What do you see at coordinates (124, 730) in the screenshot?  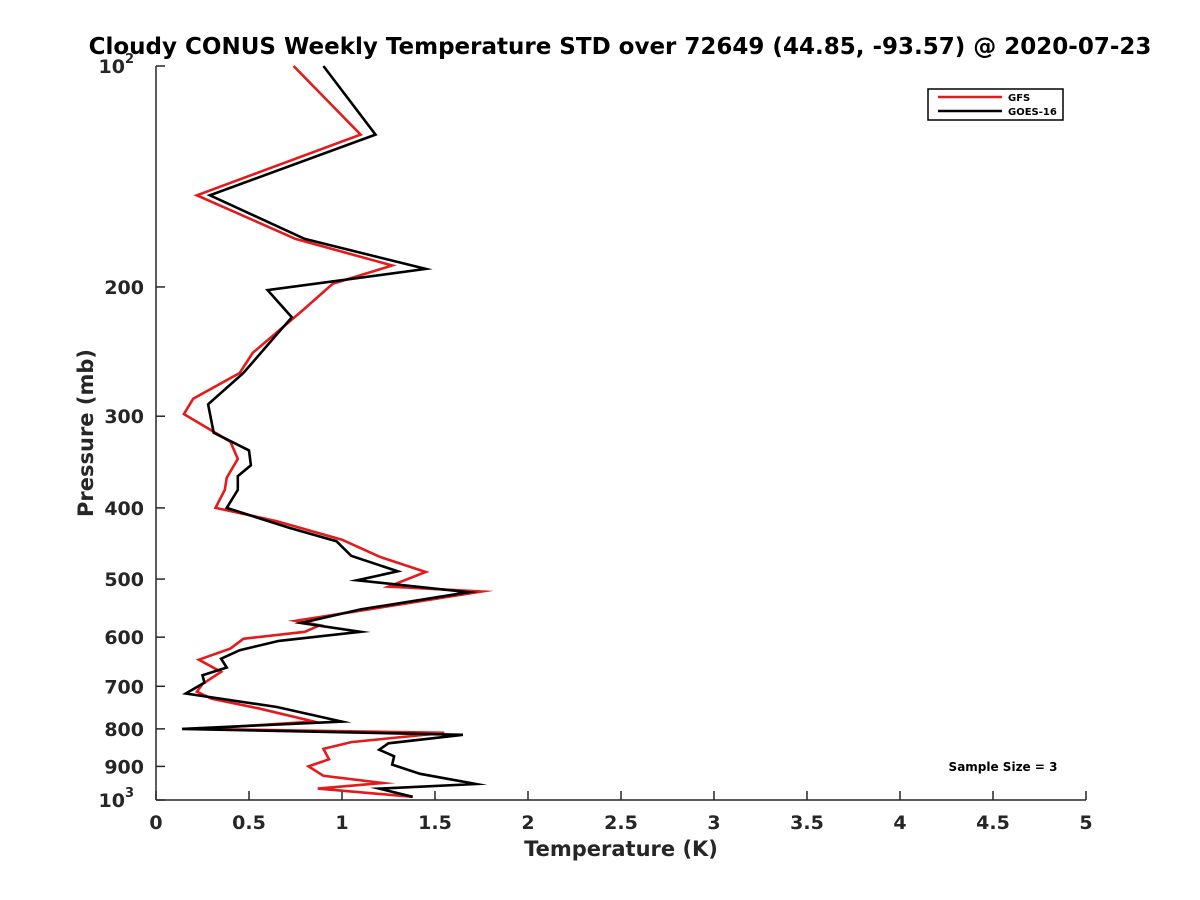 I see `y-tick-label: 800` at bounding box center [124, 730].